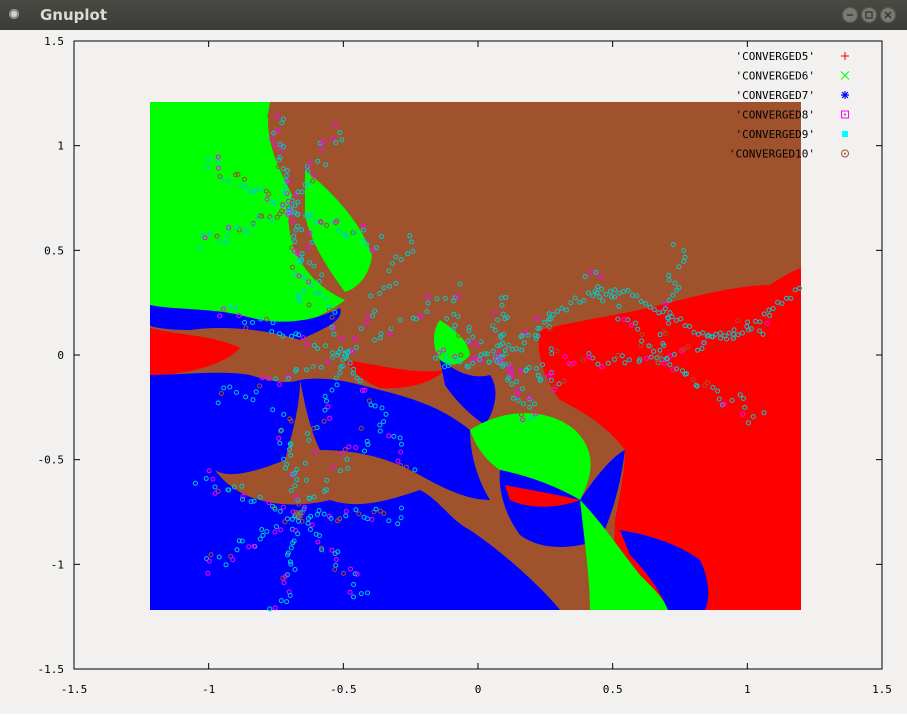 This screenshot has height=719, width=907. I want to click on title-bar: Gnuplot, so click(453, 15).